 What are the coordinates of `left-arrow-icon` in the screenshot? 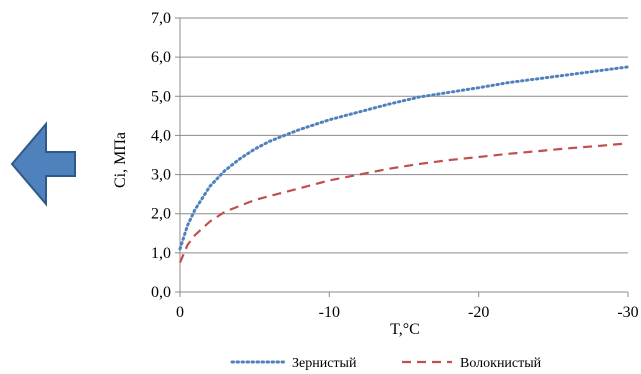 It's located at (43, 164).